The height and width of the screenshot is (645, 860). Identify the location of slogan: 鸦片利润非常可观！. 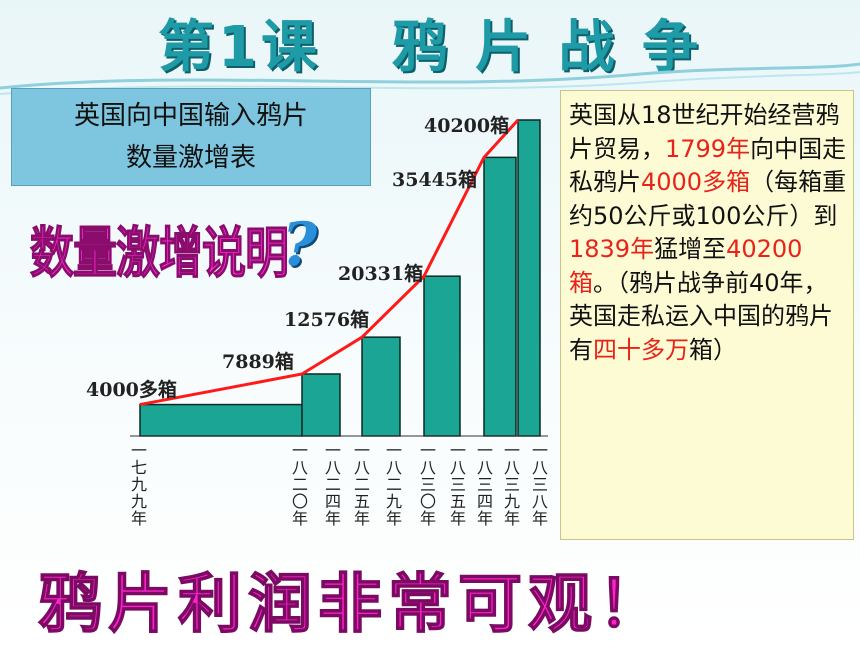
(352, 605).